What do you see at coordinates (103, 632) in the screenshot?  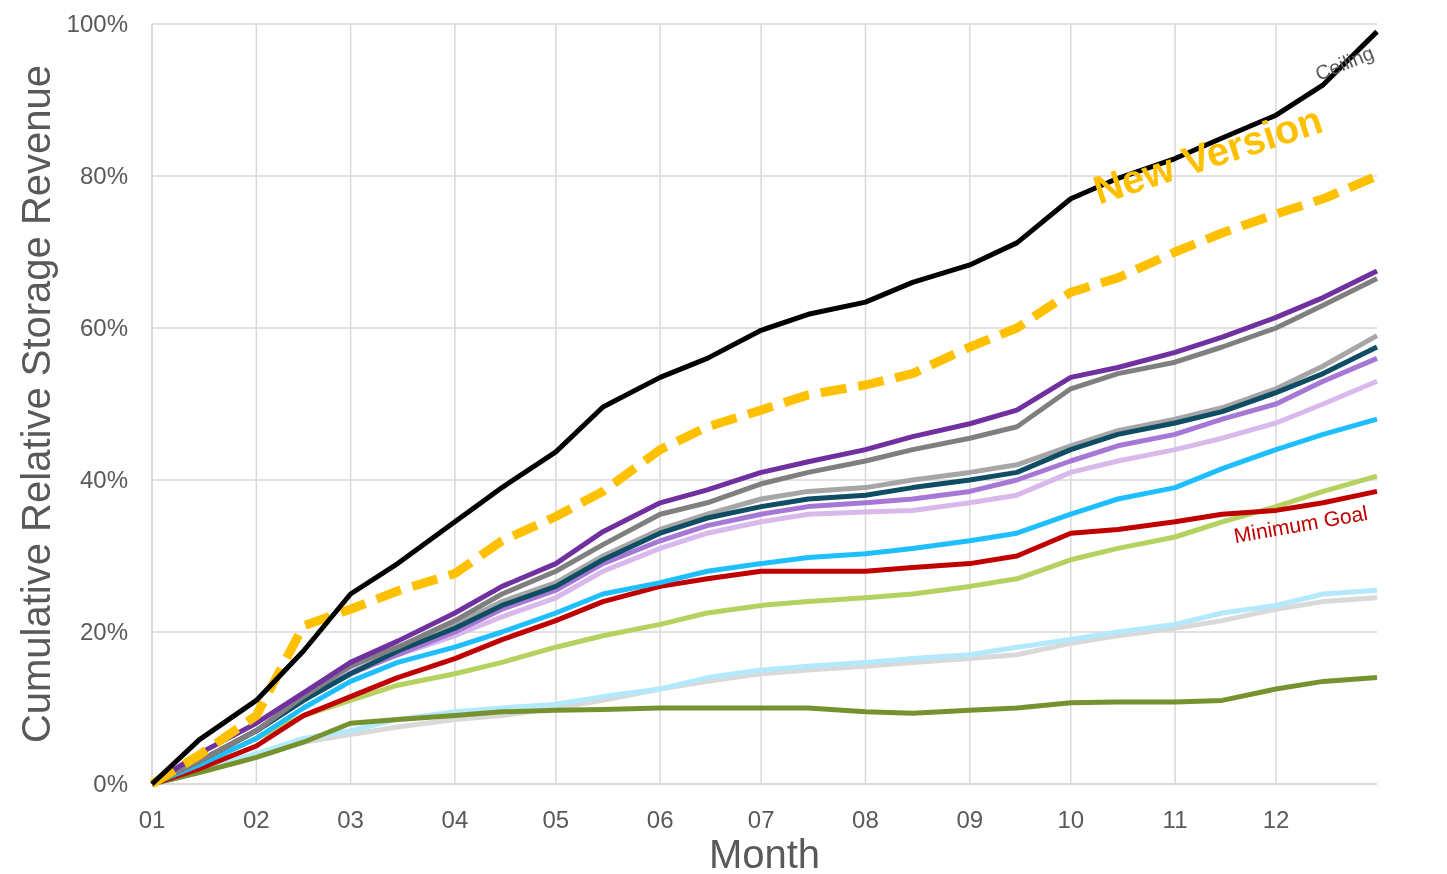 I see `y-tick-label: 20%` at bounding box center [103, 632].